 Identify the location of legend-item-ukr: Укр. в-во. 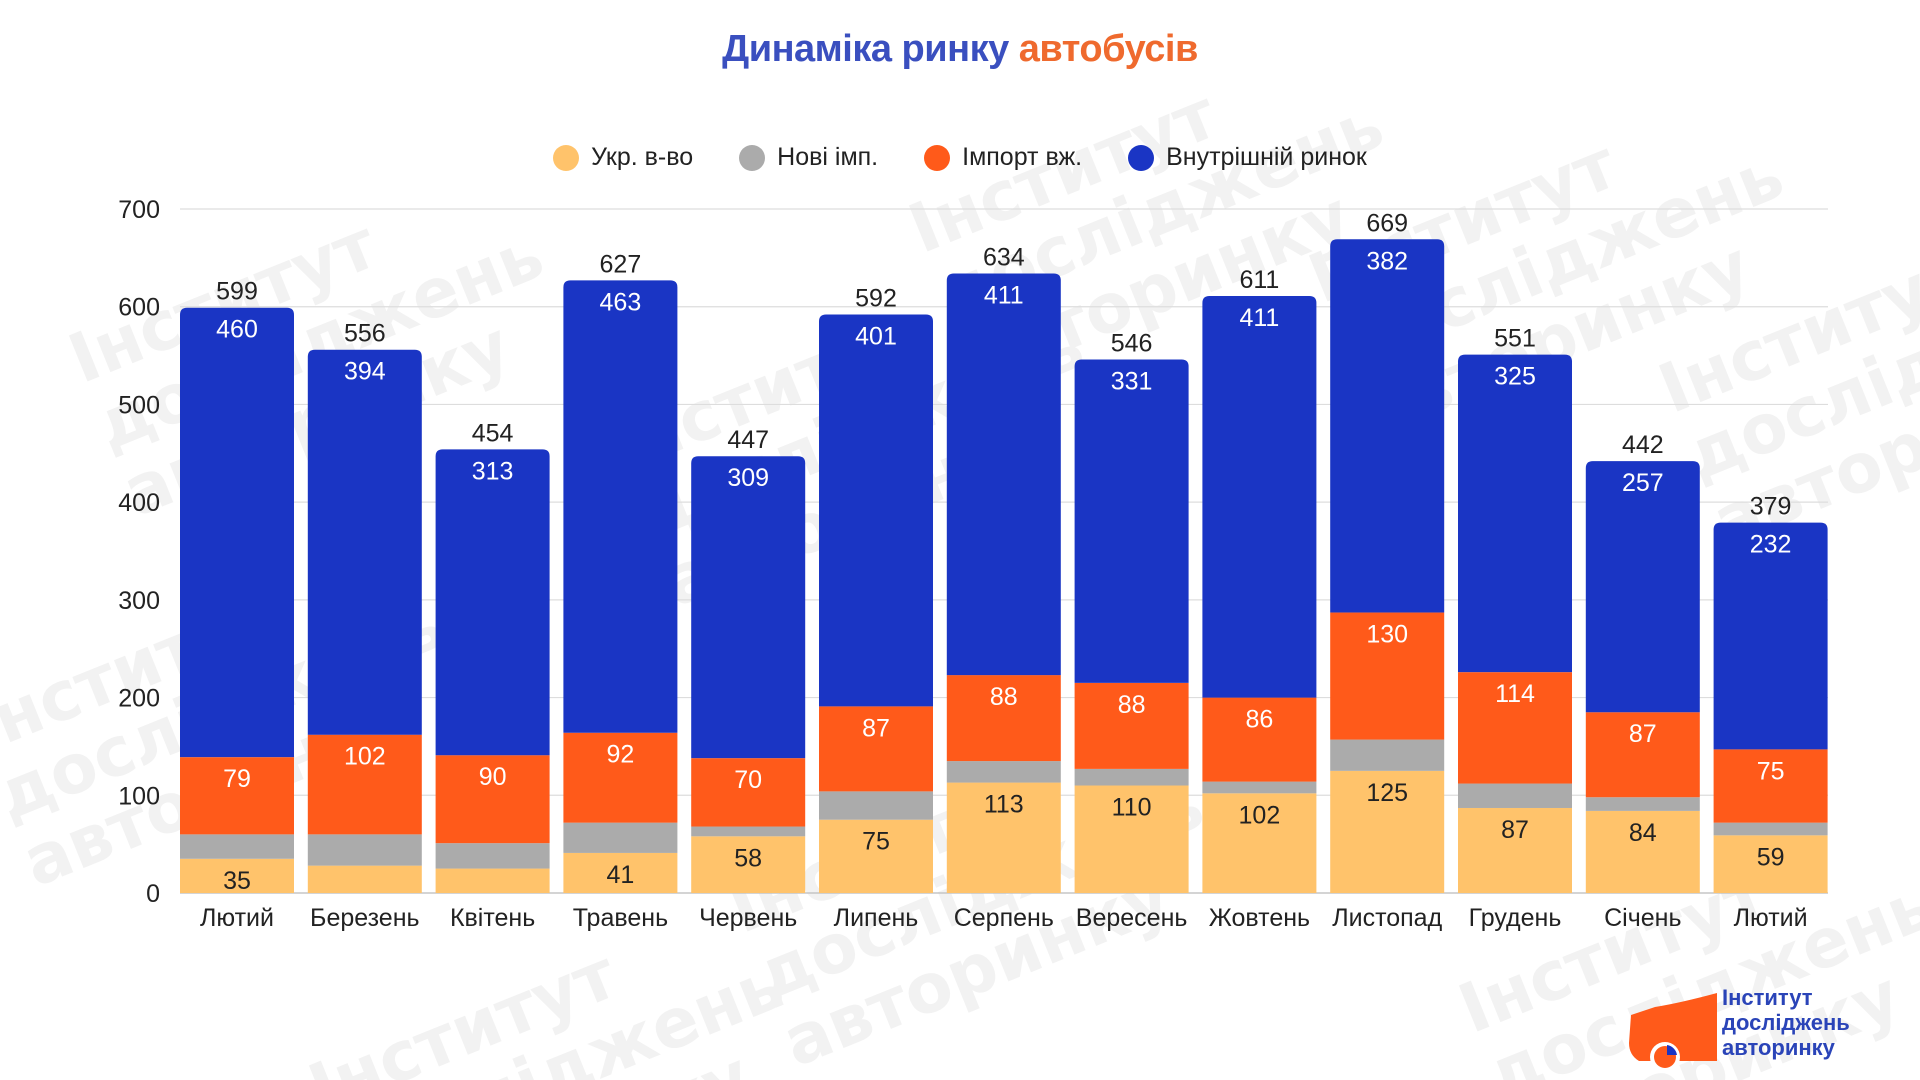
(623, 157).